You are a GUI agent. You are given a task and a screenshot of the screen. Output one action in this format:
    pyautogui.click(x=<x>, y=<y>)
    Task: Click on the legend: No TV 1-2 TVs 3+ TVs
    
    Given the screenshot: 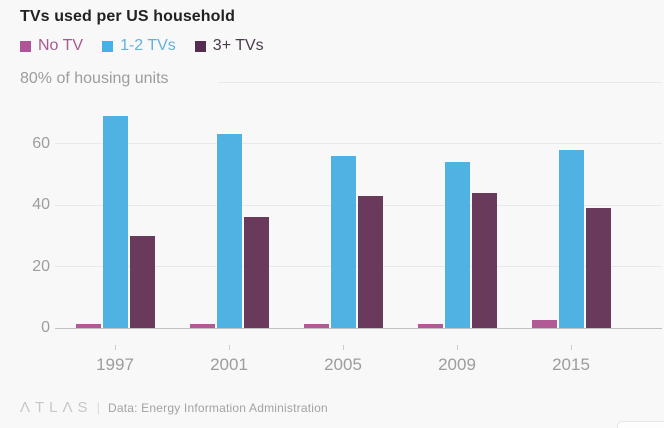 What is the action you would take?
    pyautogui.click(x=142, y=46)
    